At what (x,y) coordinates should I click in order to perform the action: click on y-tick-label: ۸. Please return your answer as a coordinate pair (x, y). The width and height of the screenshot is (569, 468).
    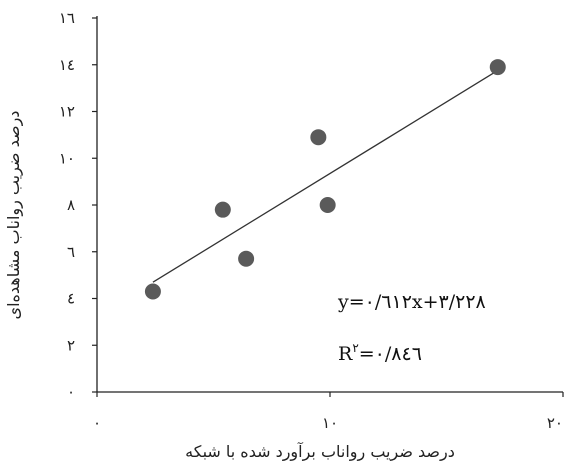
    Looking at the image, I should click on (71, 205).